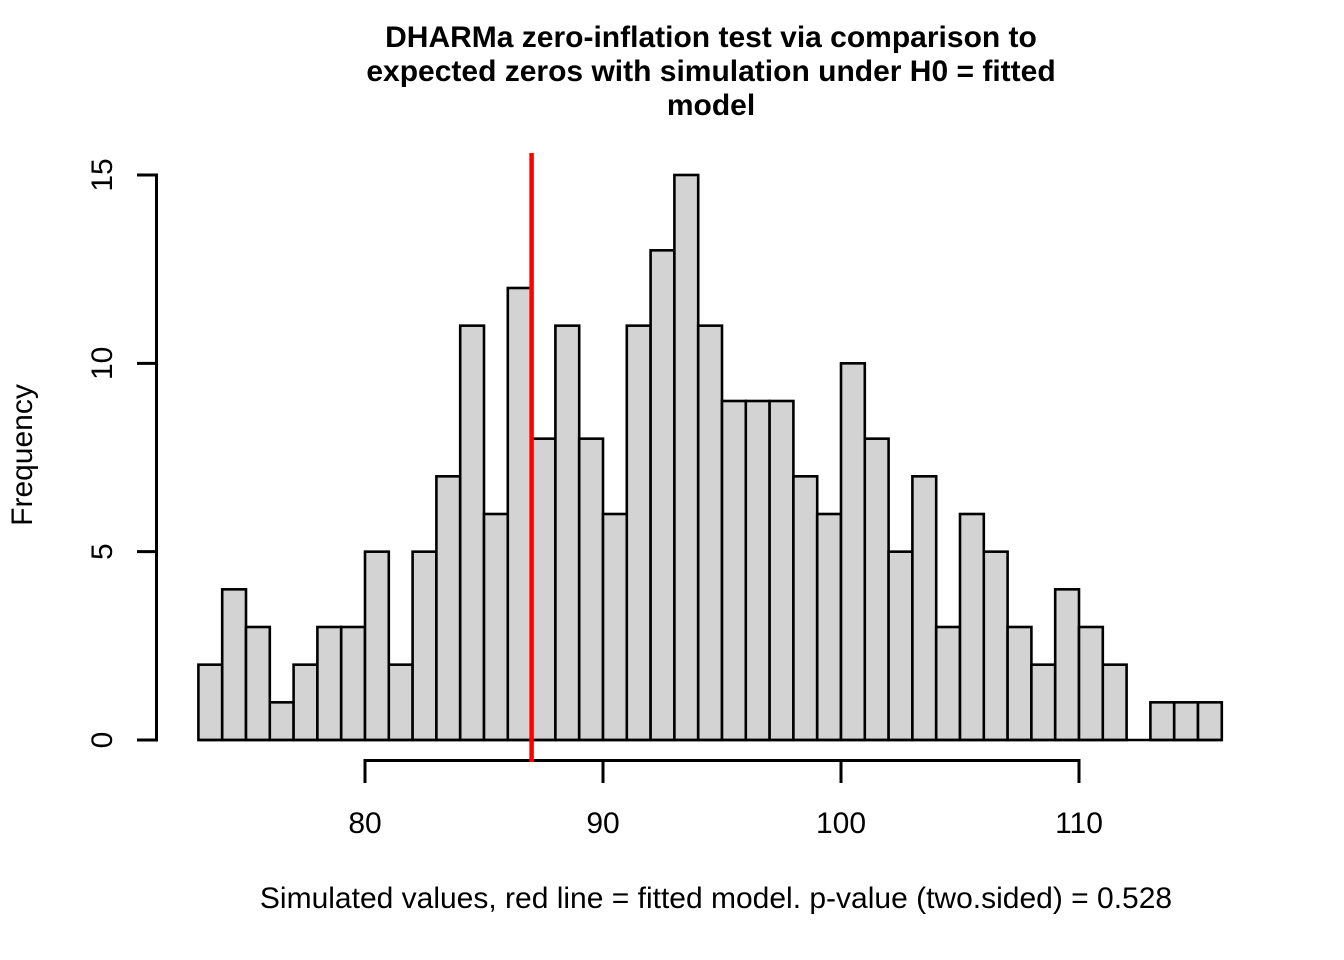 The height and width of the screenshot is (960, 1344). Describe the element at coordinates (602, 823) in the screenshot. I see `x-tick-label: 90` at that location.